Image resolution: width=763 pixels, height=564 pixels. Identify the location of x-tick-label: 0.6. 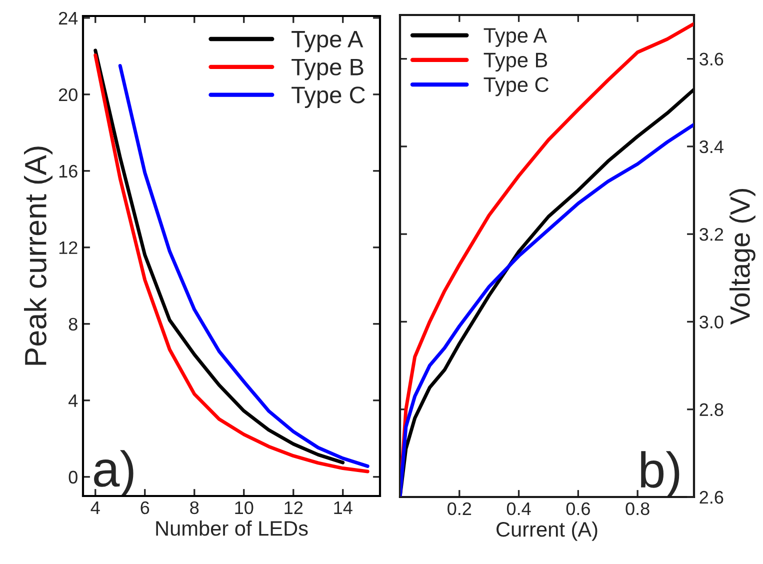
(578, 509).